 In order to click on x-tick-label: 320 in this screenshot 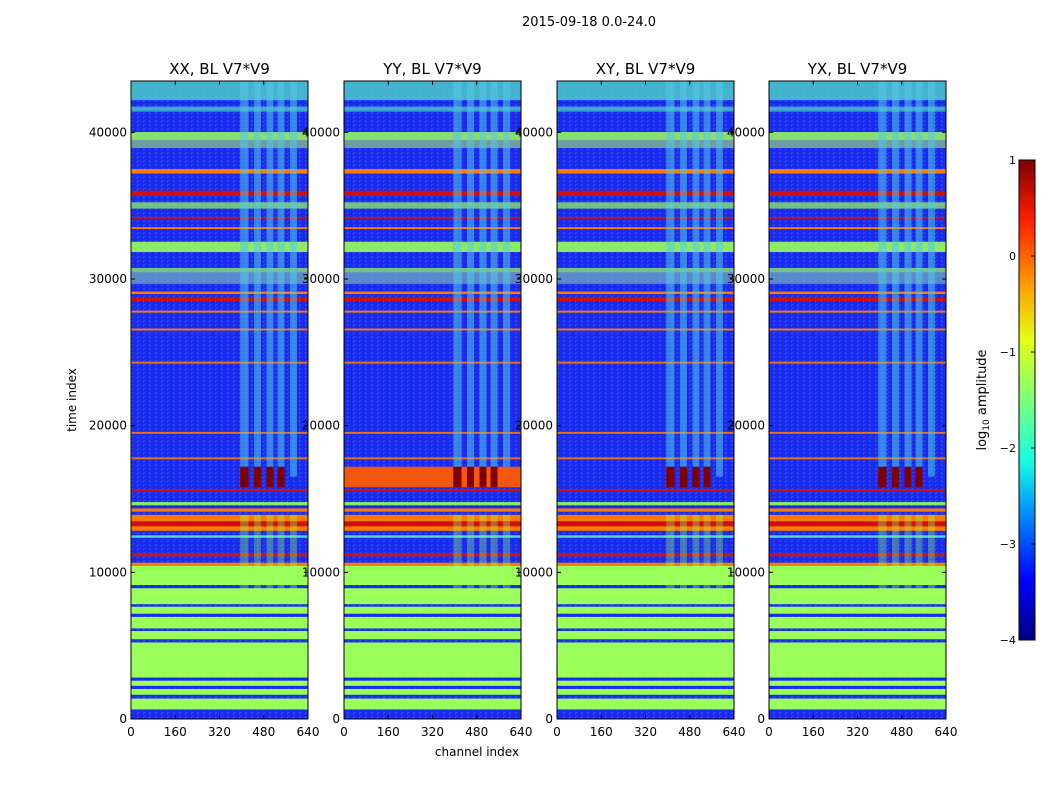, I will do `click(645, 732)`.